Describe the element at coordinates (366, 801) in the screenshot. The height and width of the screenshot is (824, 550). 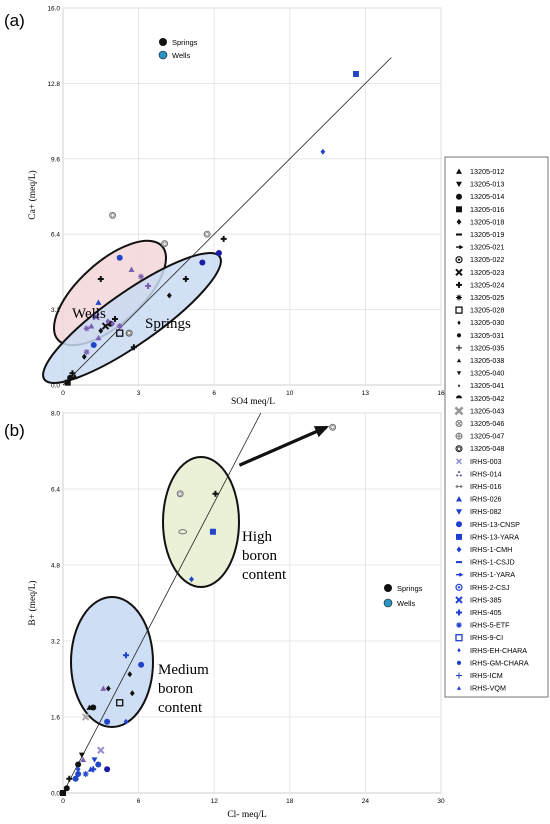
I see `x-tick-label: 24` at that location.